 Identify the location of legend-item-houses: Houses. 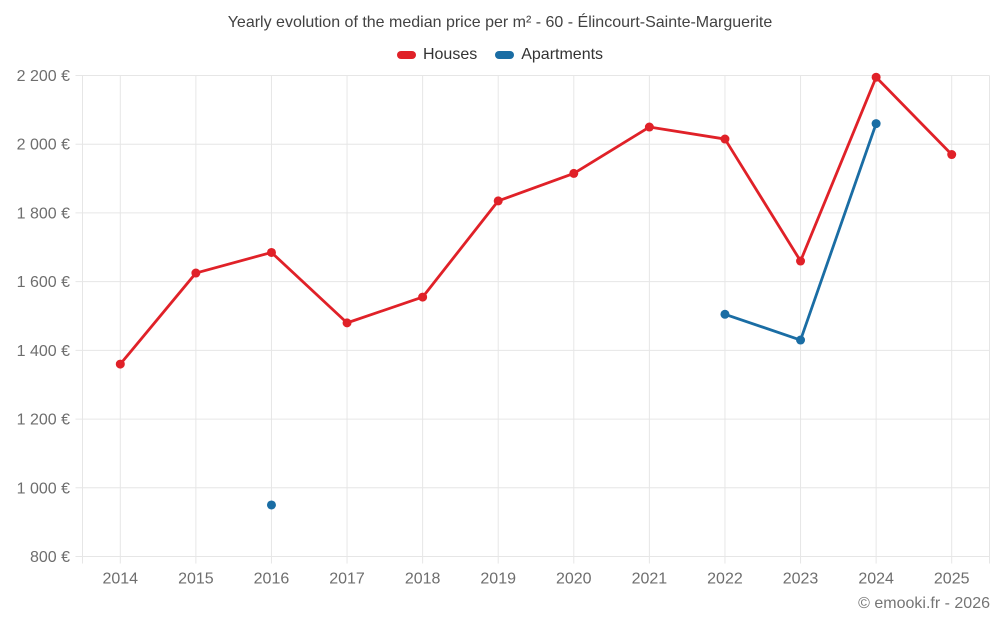
(437, 55).